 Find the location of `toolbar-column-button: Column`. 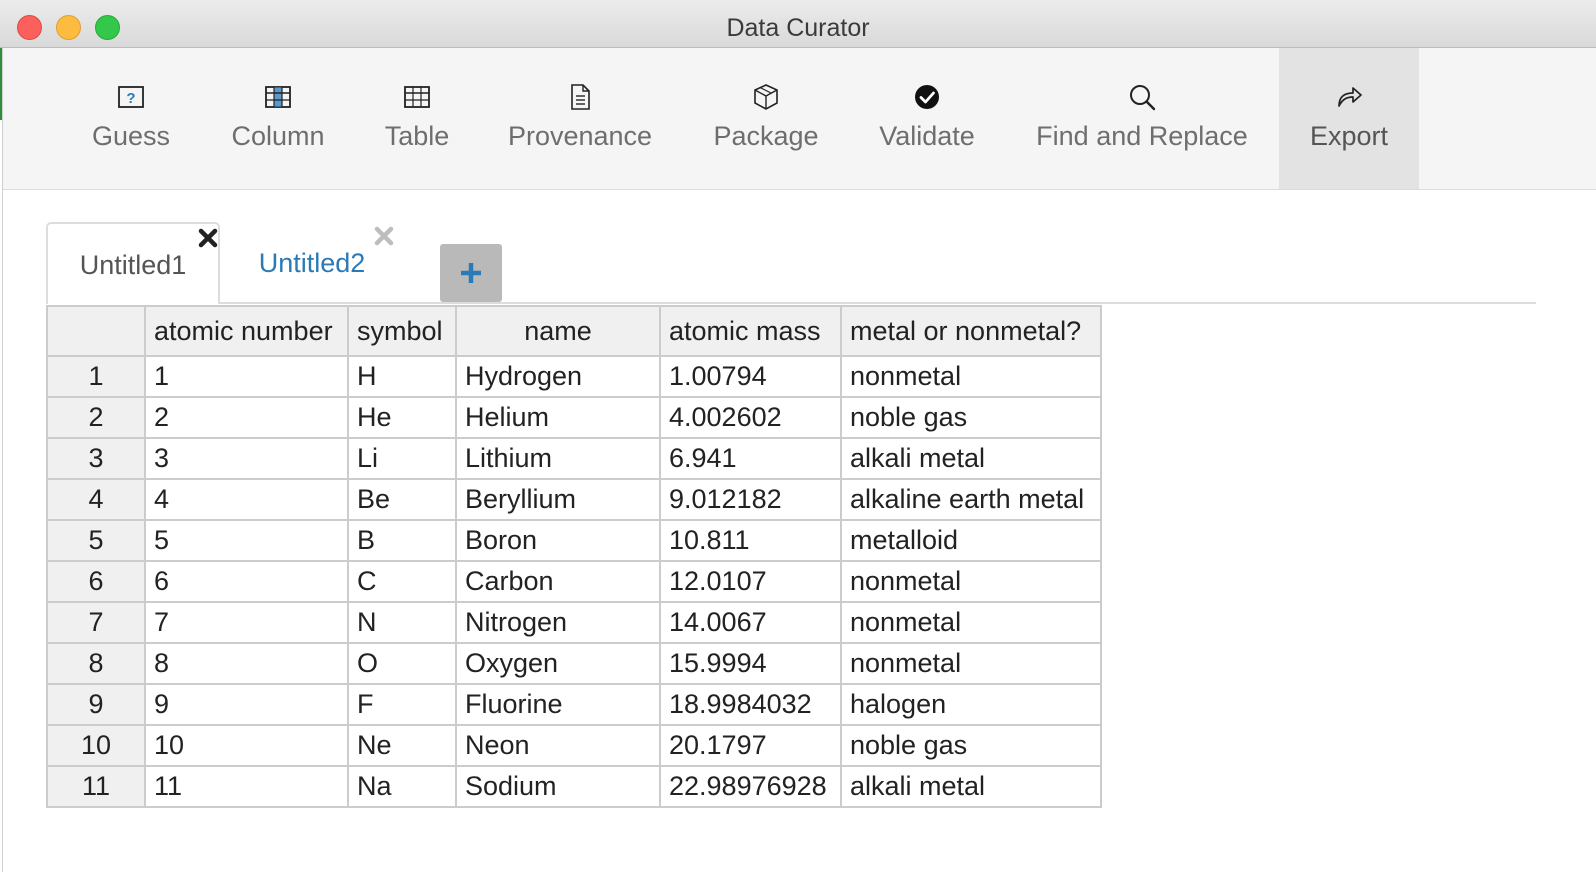

toolbar-column-button: Column is located at coordinates (278, 118).